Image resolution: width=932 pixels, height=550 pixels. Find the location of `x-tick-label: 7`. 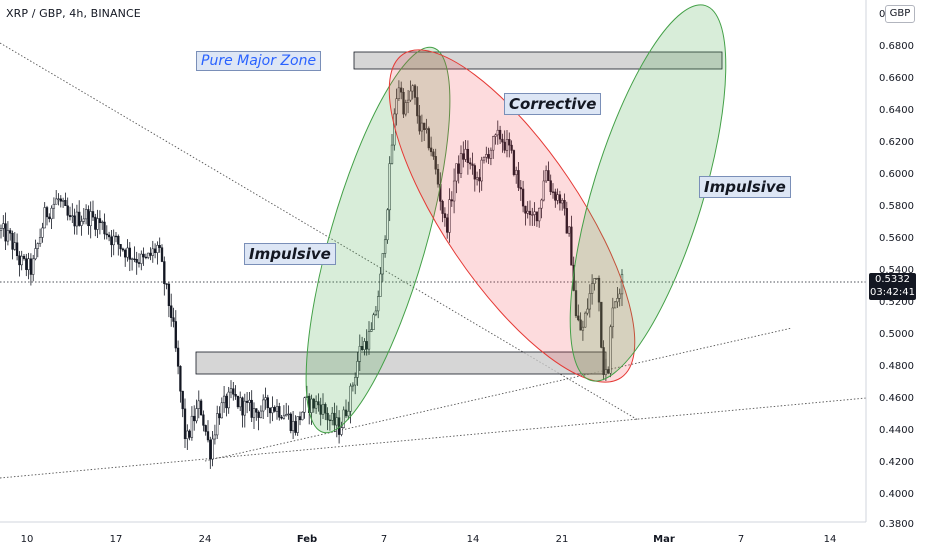

x-tick-label: 7 is located at coordinates (741, 539).